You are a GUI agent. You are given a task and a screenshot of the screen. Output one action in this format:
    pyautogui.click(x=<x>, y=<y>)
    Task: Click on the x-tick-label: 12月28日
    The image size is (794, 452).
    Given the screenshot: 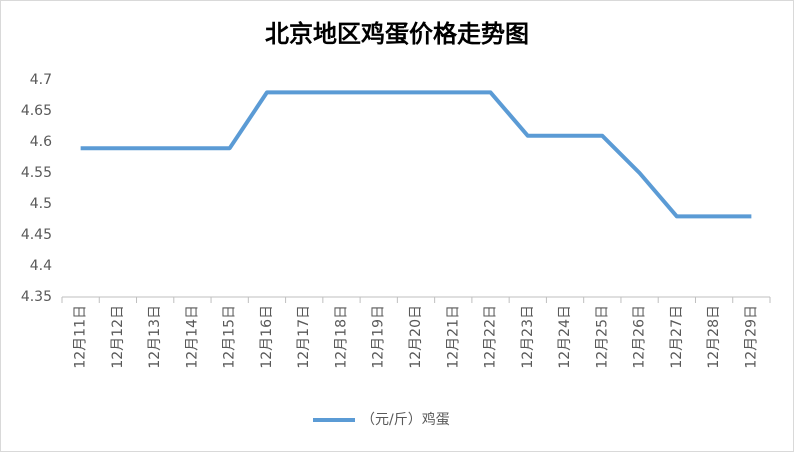 What is the action you would take?
    pyautogui.click(x=714, y=337)
    